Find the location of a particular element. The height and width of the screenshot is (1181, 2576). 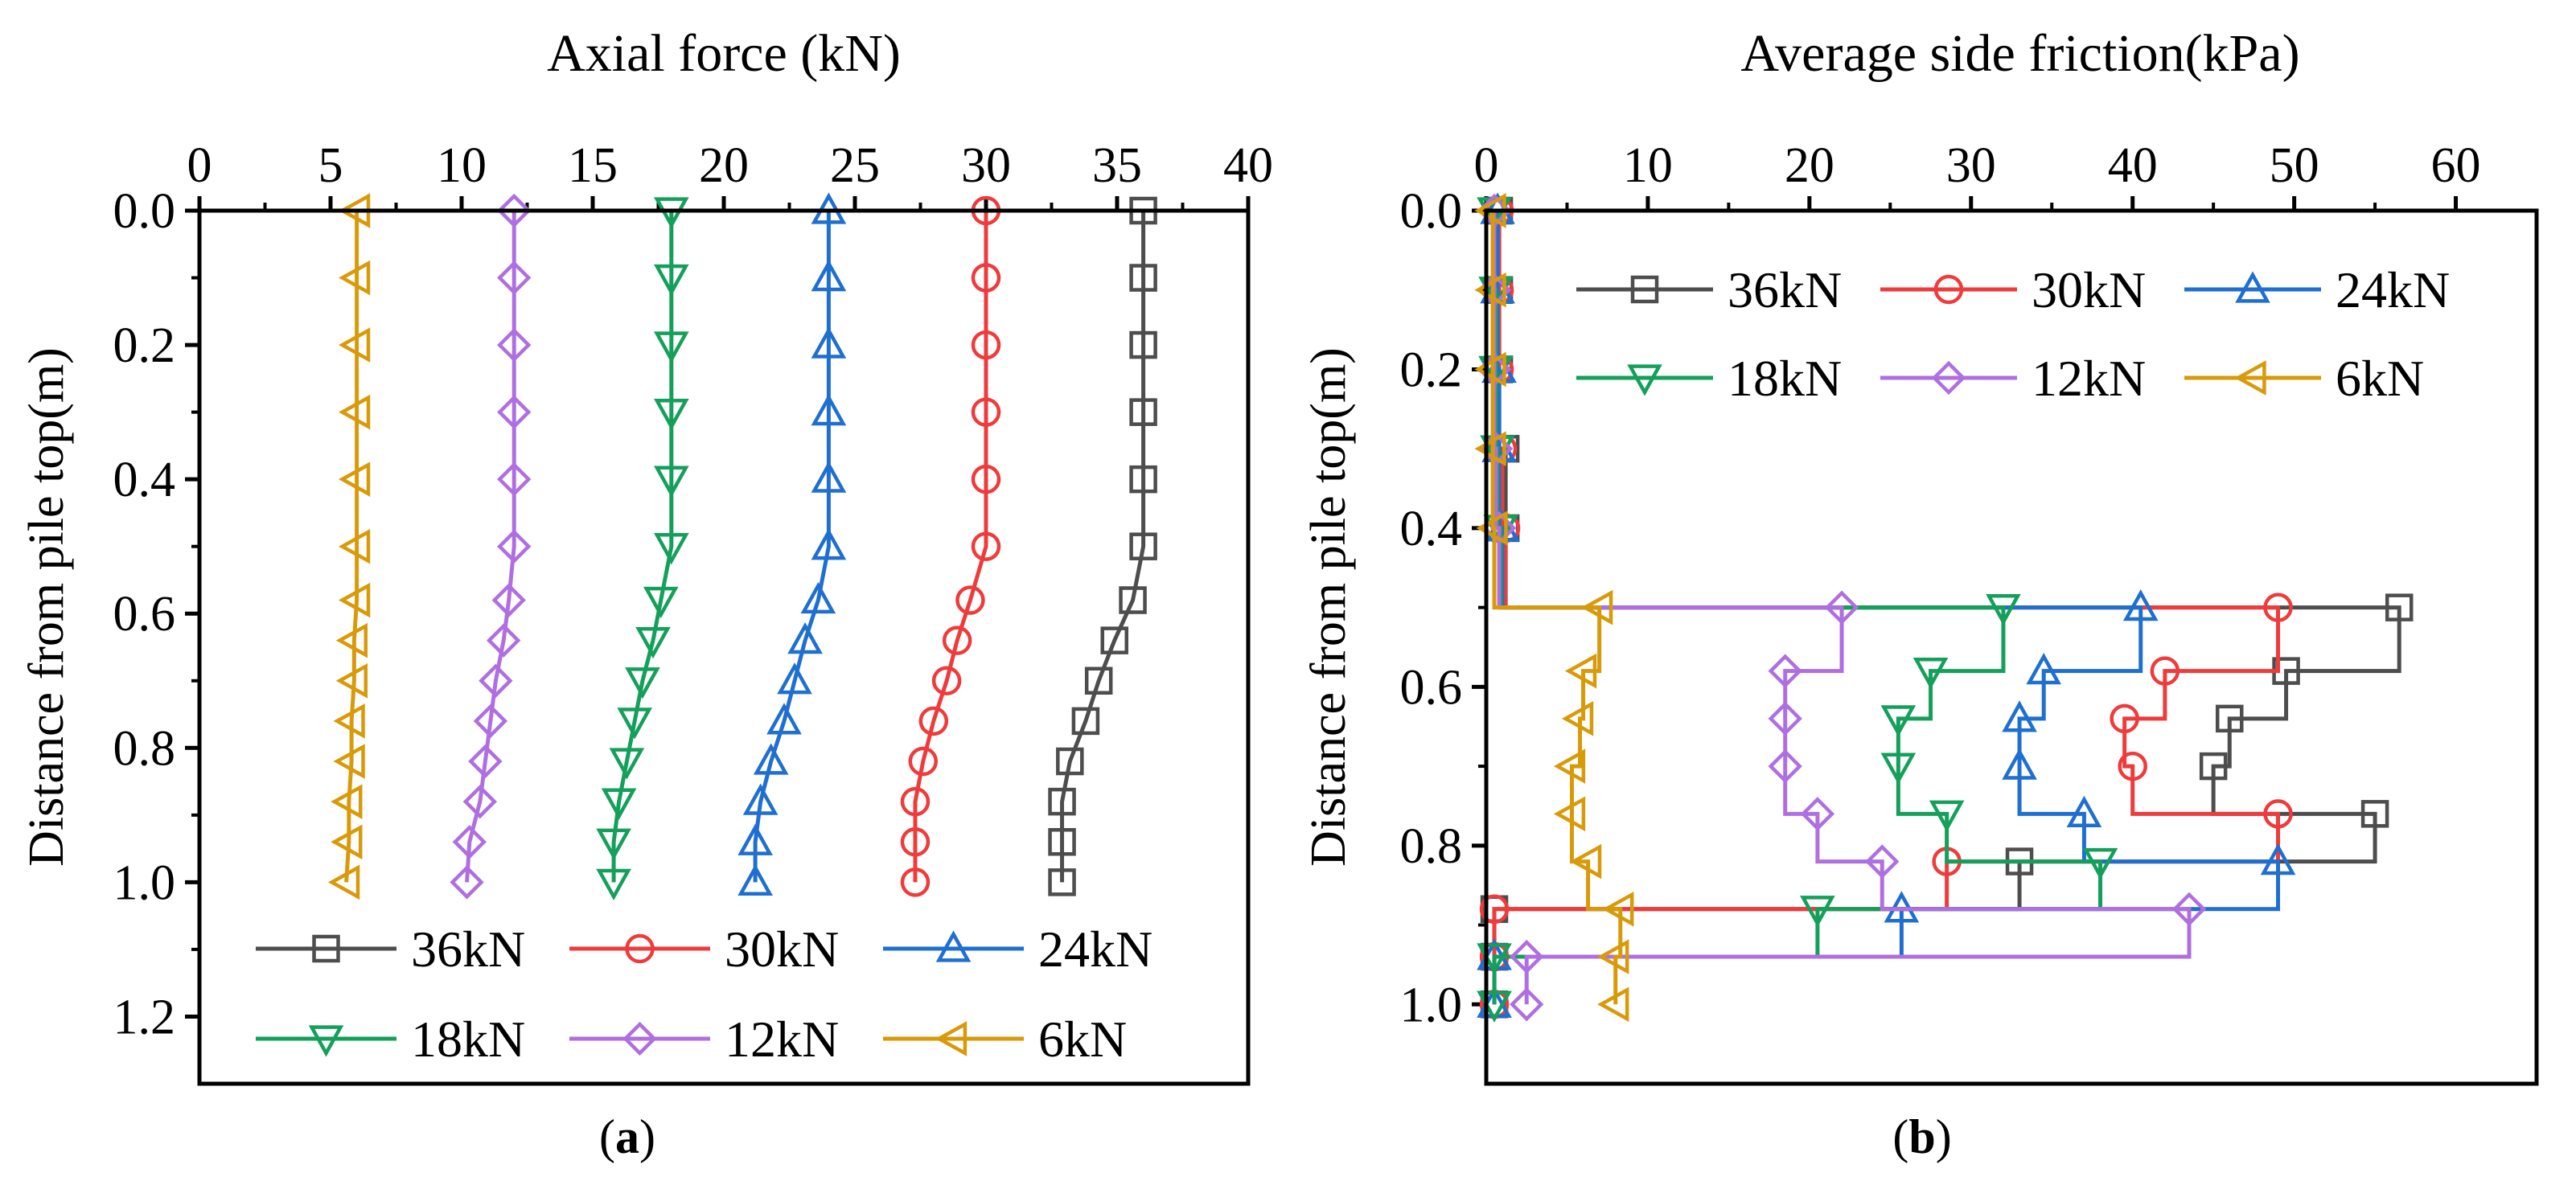

panel-a-legend-label: 18kN is located at coordinates (468, 1039).